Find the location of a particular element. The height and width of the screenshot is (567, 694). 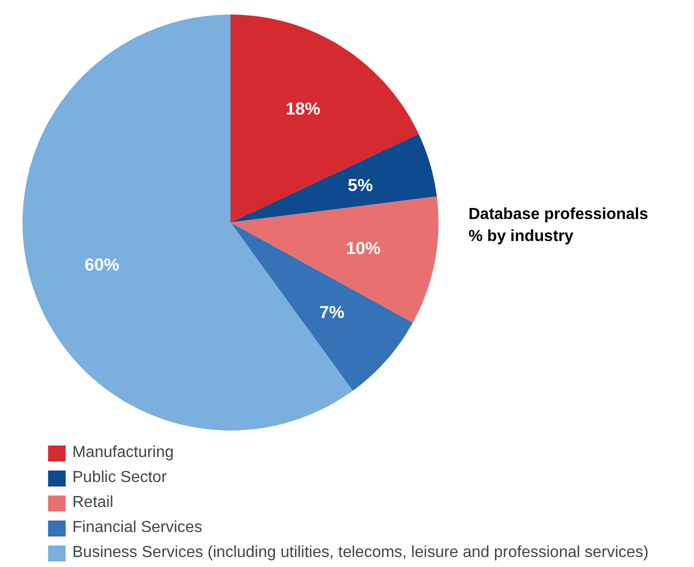

data-label: 18% is located at coordinates (303, 108).